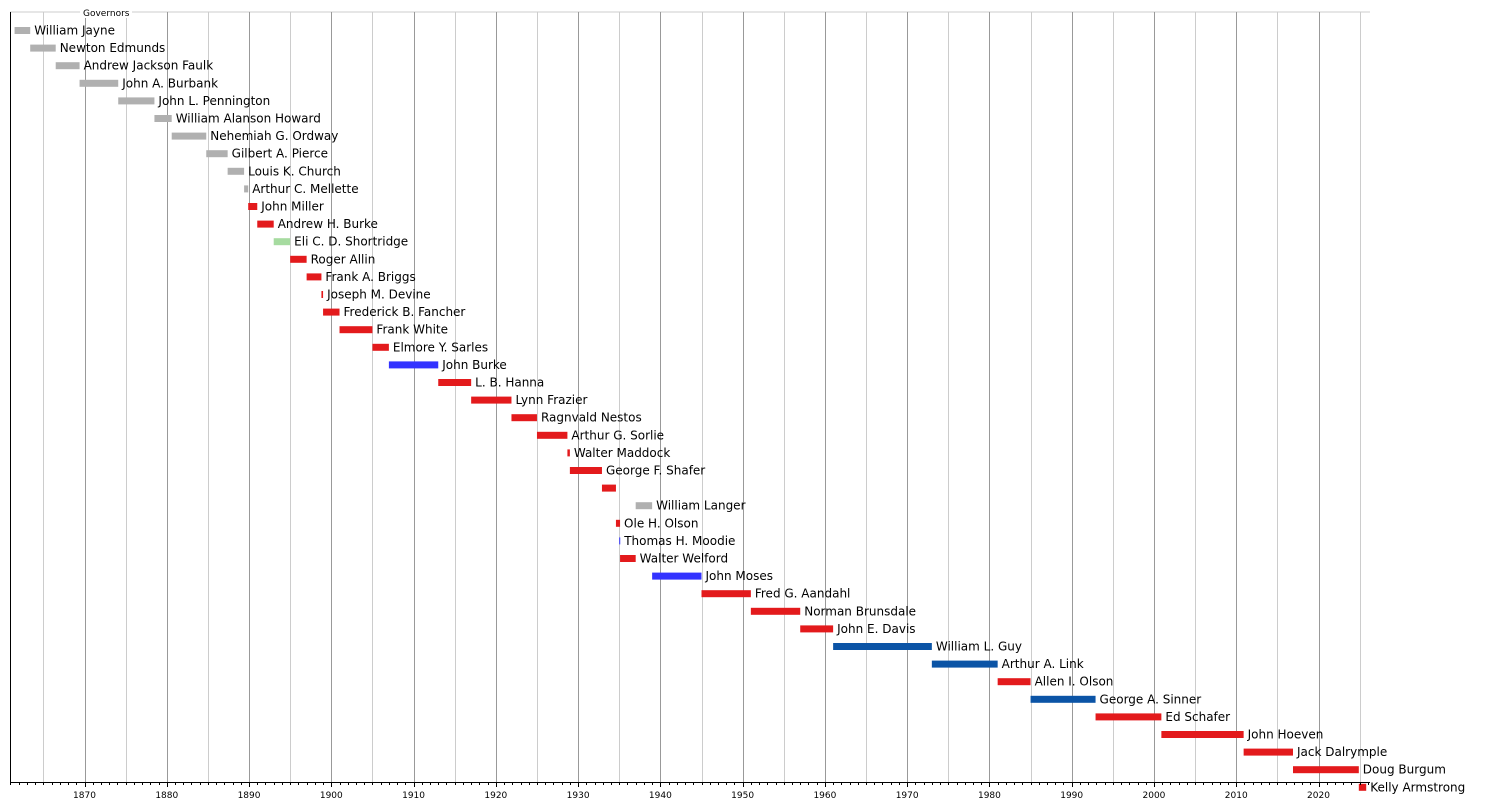  I want to click on x-tick-label-1950: 1950, so click(742, 796).